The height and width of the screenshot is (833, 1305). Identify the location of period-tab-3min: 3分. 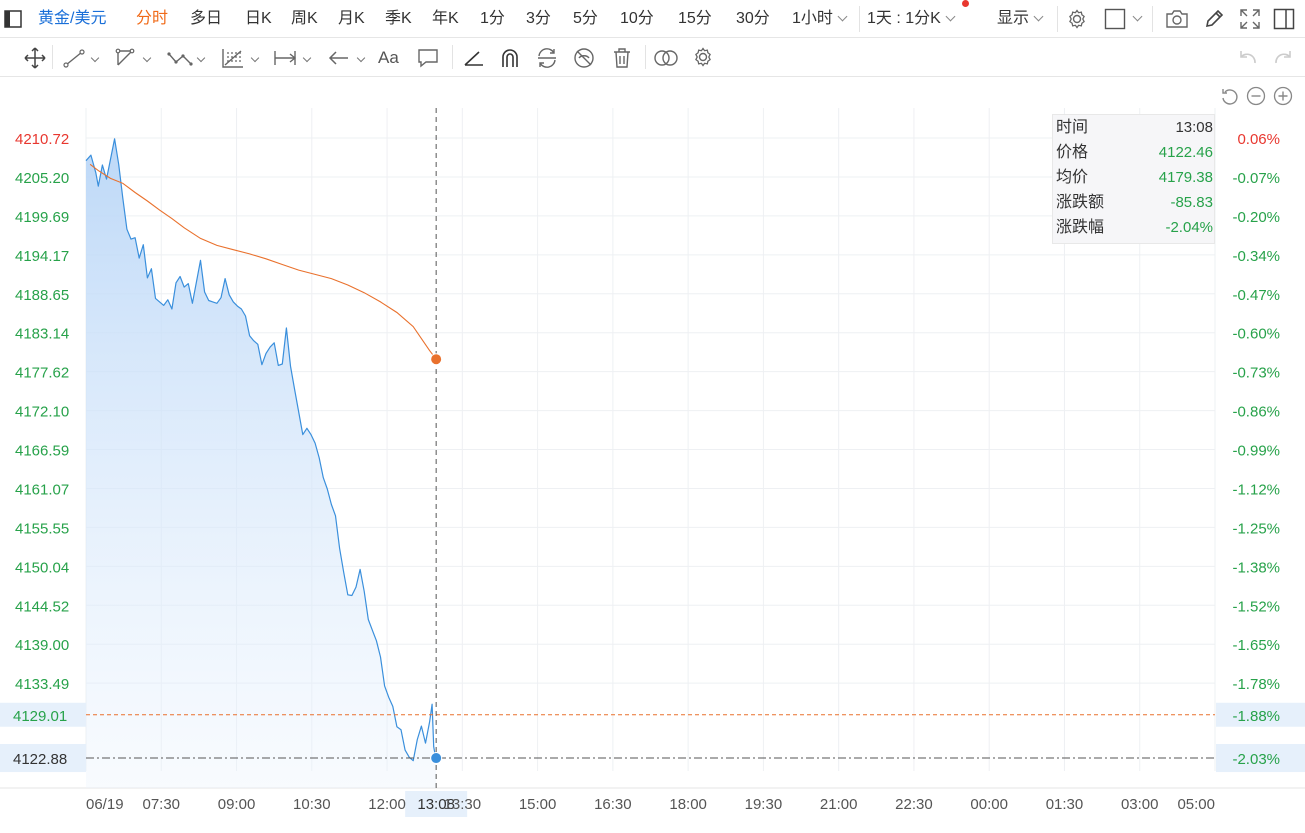
(538, 18).